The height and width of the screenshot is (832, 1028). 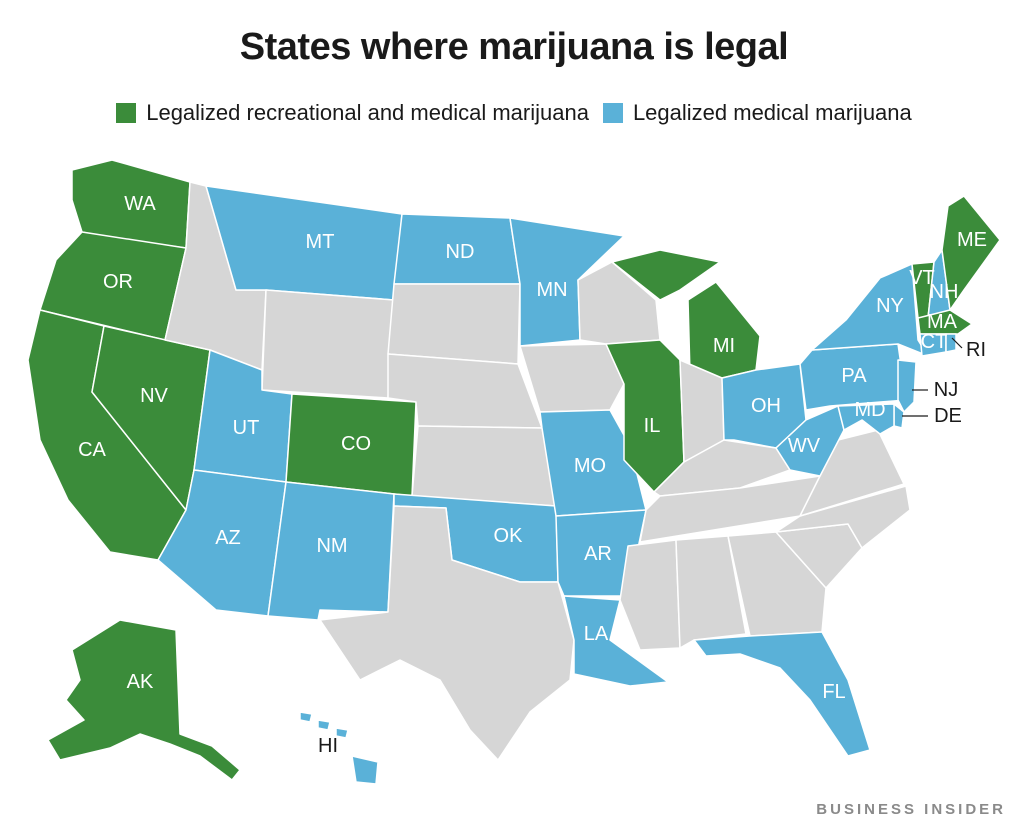 I want to click on state-tx, so click(x=447, y=633).